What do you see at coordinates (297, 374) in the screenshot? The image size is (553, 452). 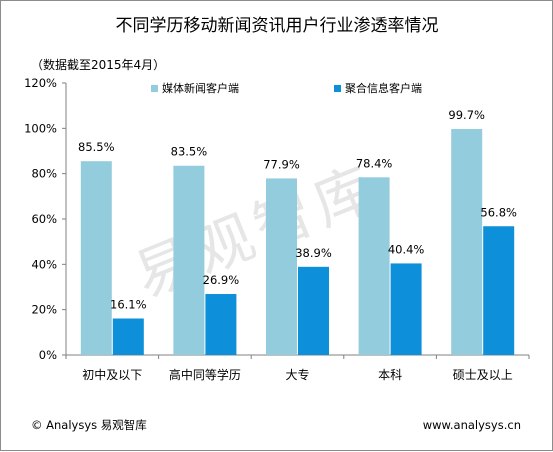 I see `x-category-label: 大专` at bounding box center [297, 374].